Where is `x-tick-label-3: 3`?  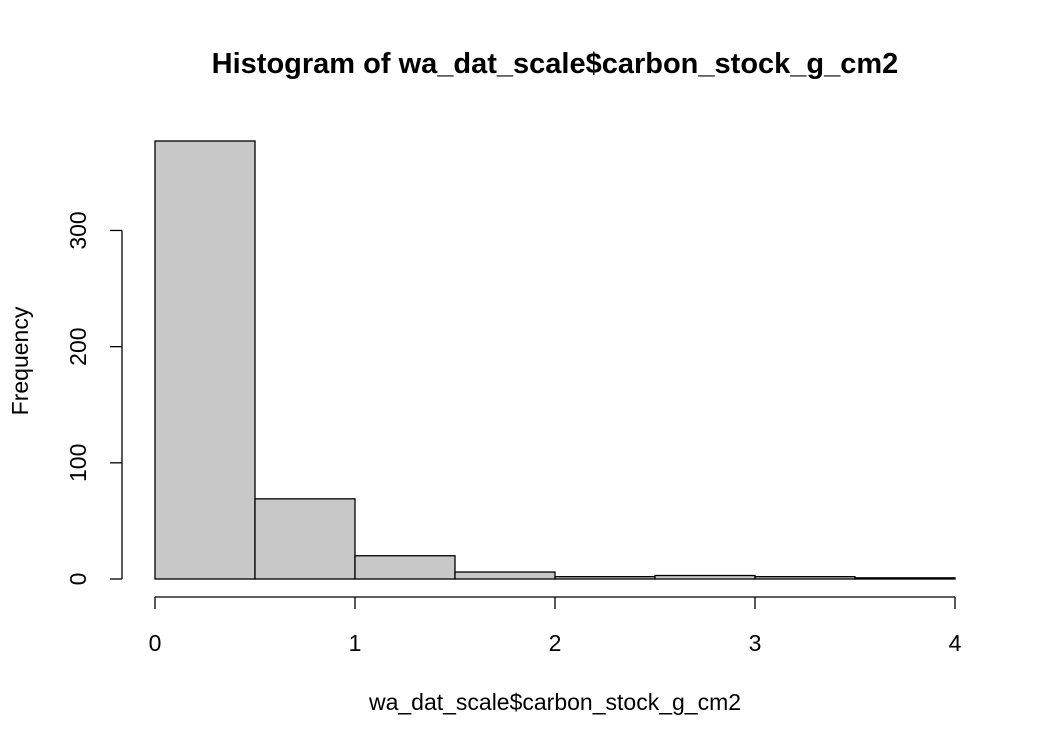
x-tick-label-3: 3 is located at coordinates (755, 643).